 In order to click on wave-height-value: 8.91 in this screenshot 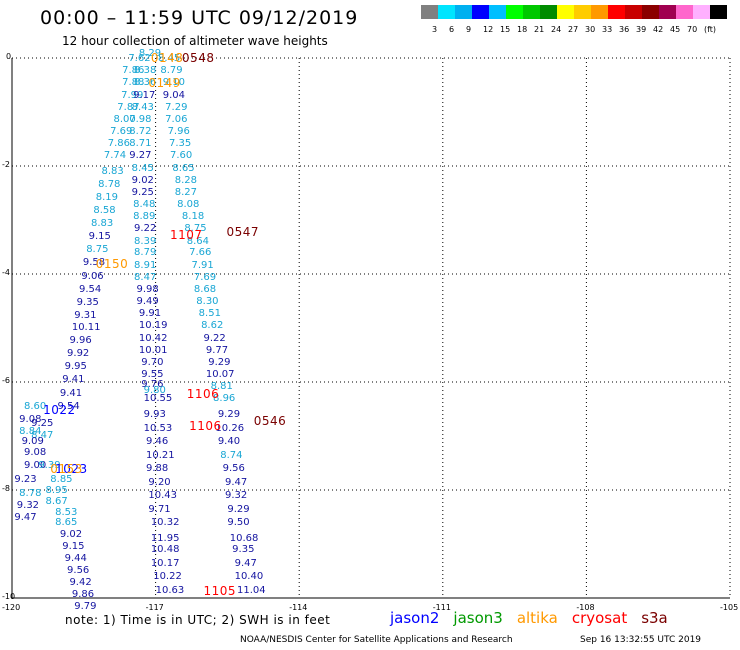, I will do `click(145, 265)`.